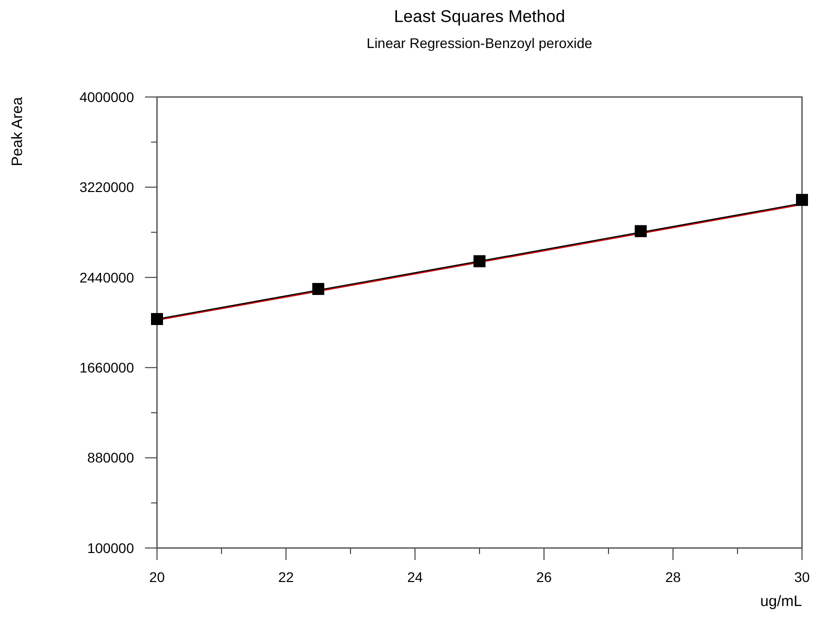 The image size is (815, 635). Describe the element at coordinates (106, 96) in the screenshot. I see `y-tick-label: 4000000` at that location.